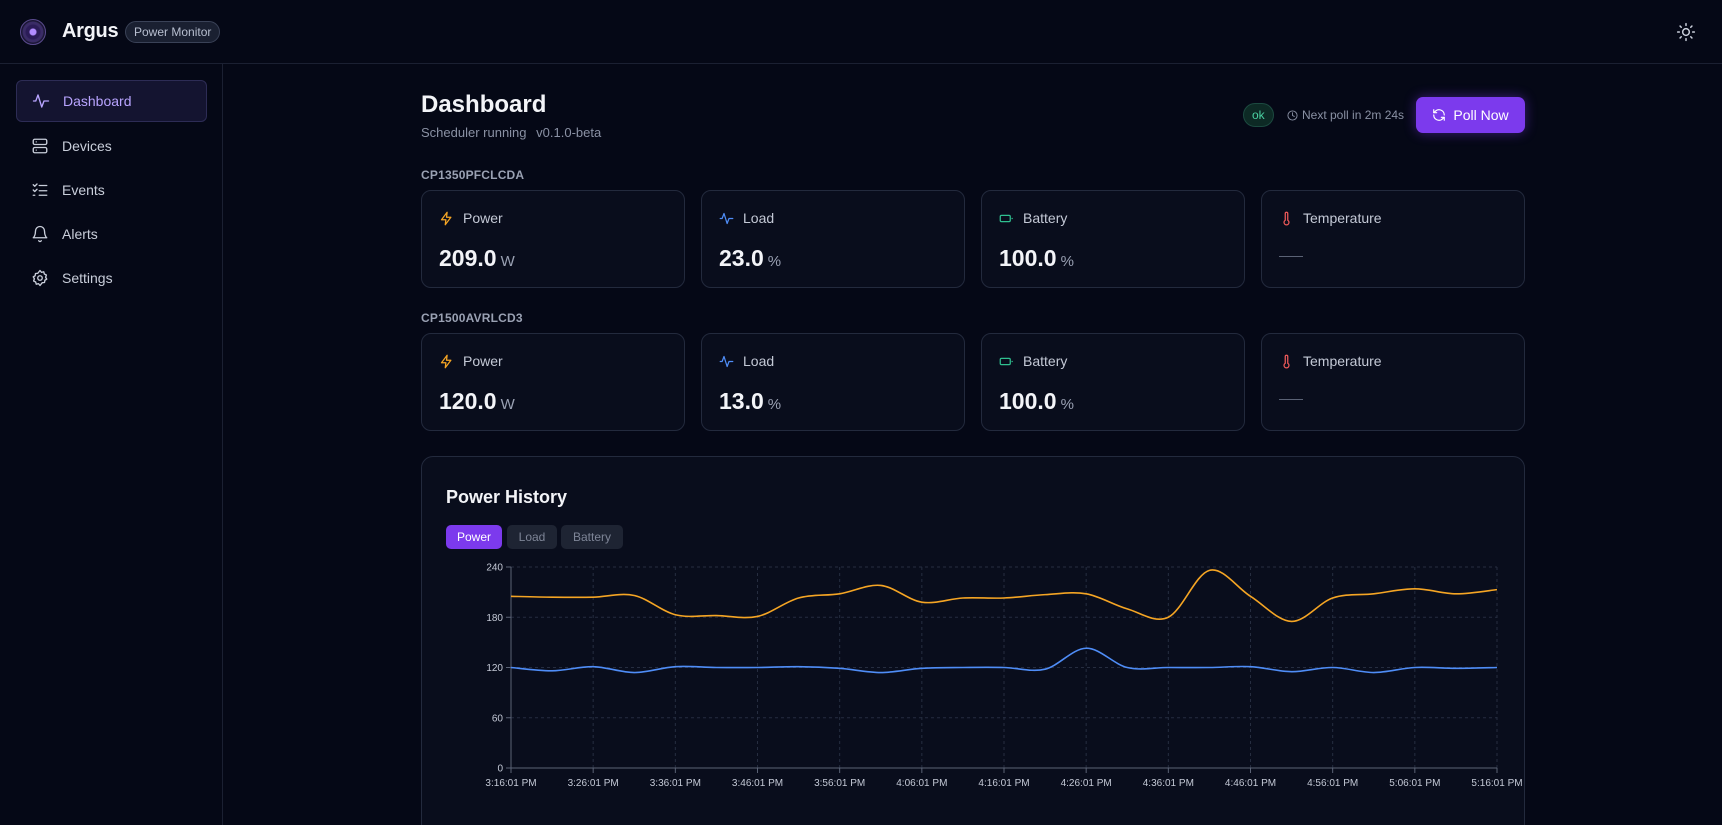 The height and width of the screenshot is (825, 1722). I want to click on sidebar-item-devices: Devices, so click(111, 146).